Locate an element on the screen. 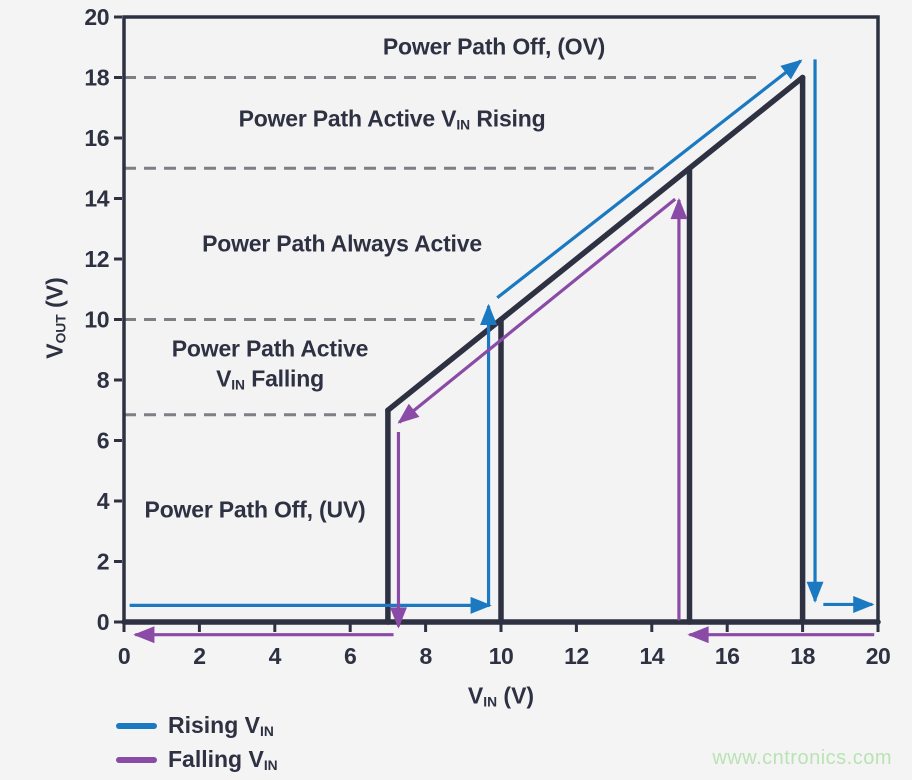 This screenshot has height=780, width=912. legend-label-rising-sub: IN is located at coordinates (267, 732).